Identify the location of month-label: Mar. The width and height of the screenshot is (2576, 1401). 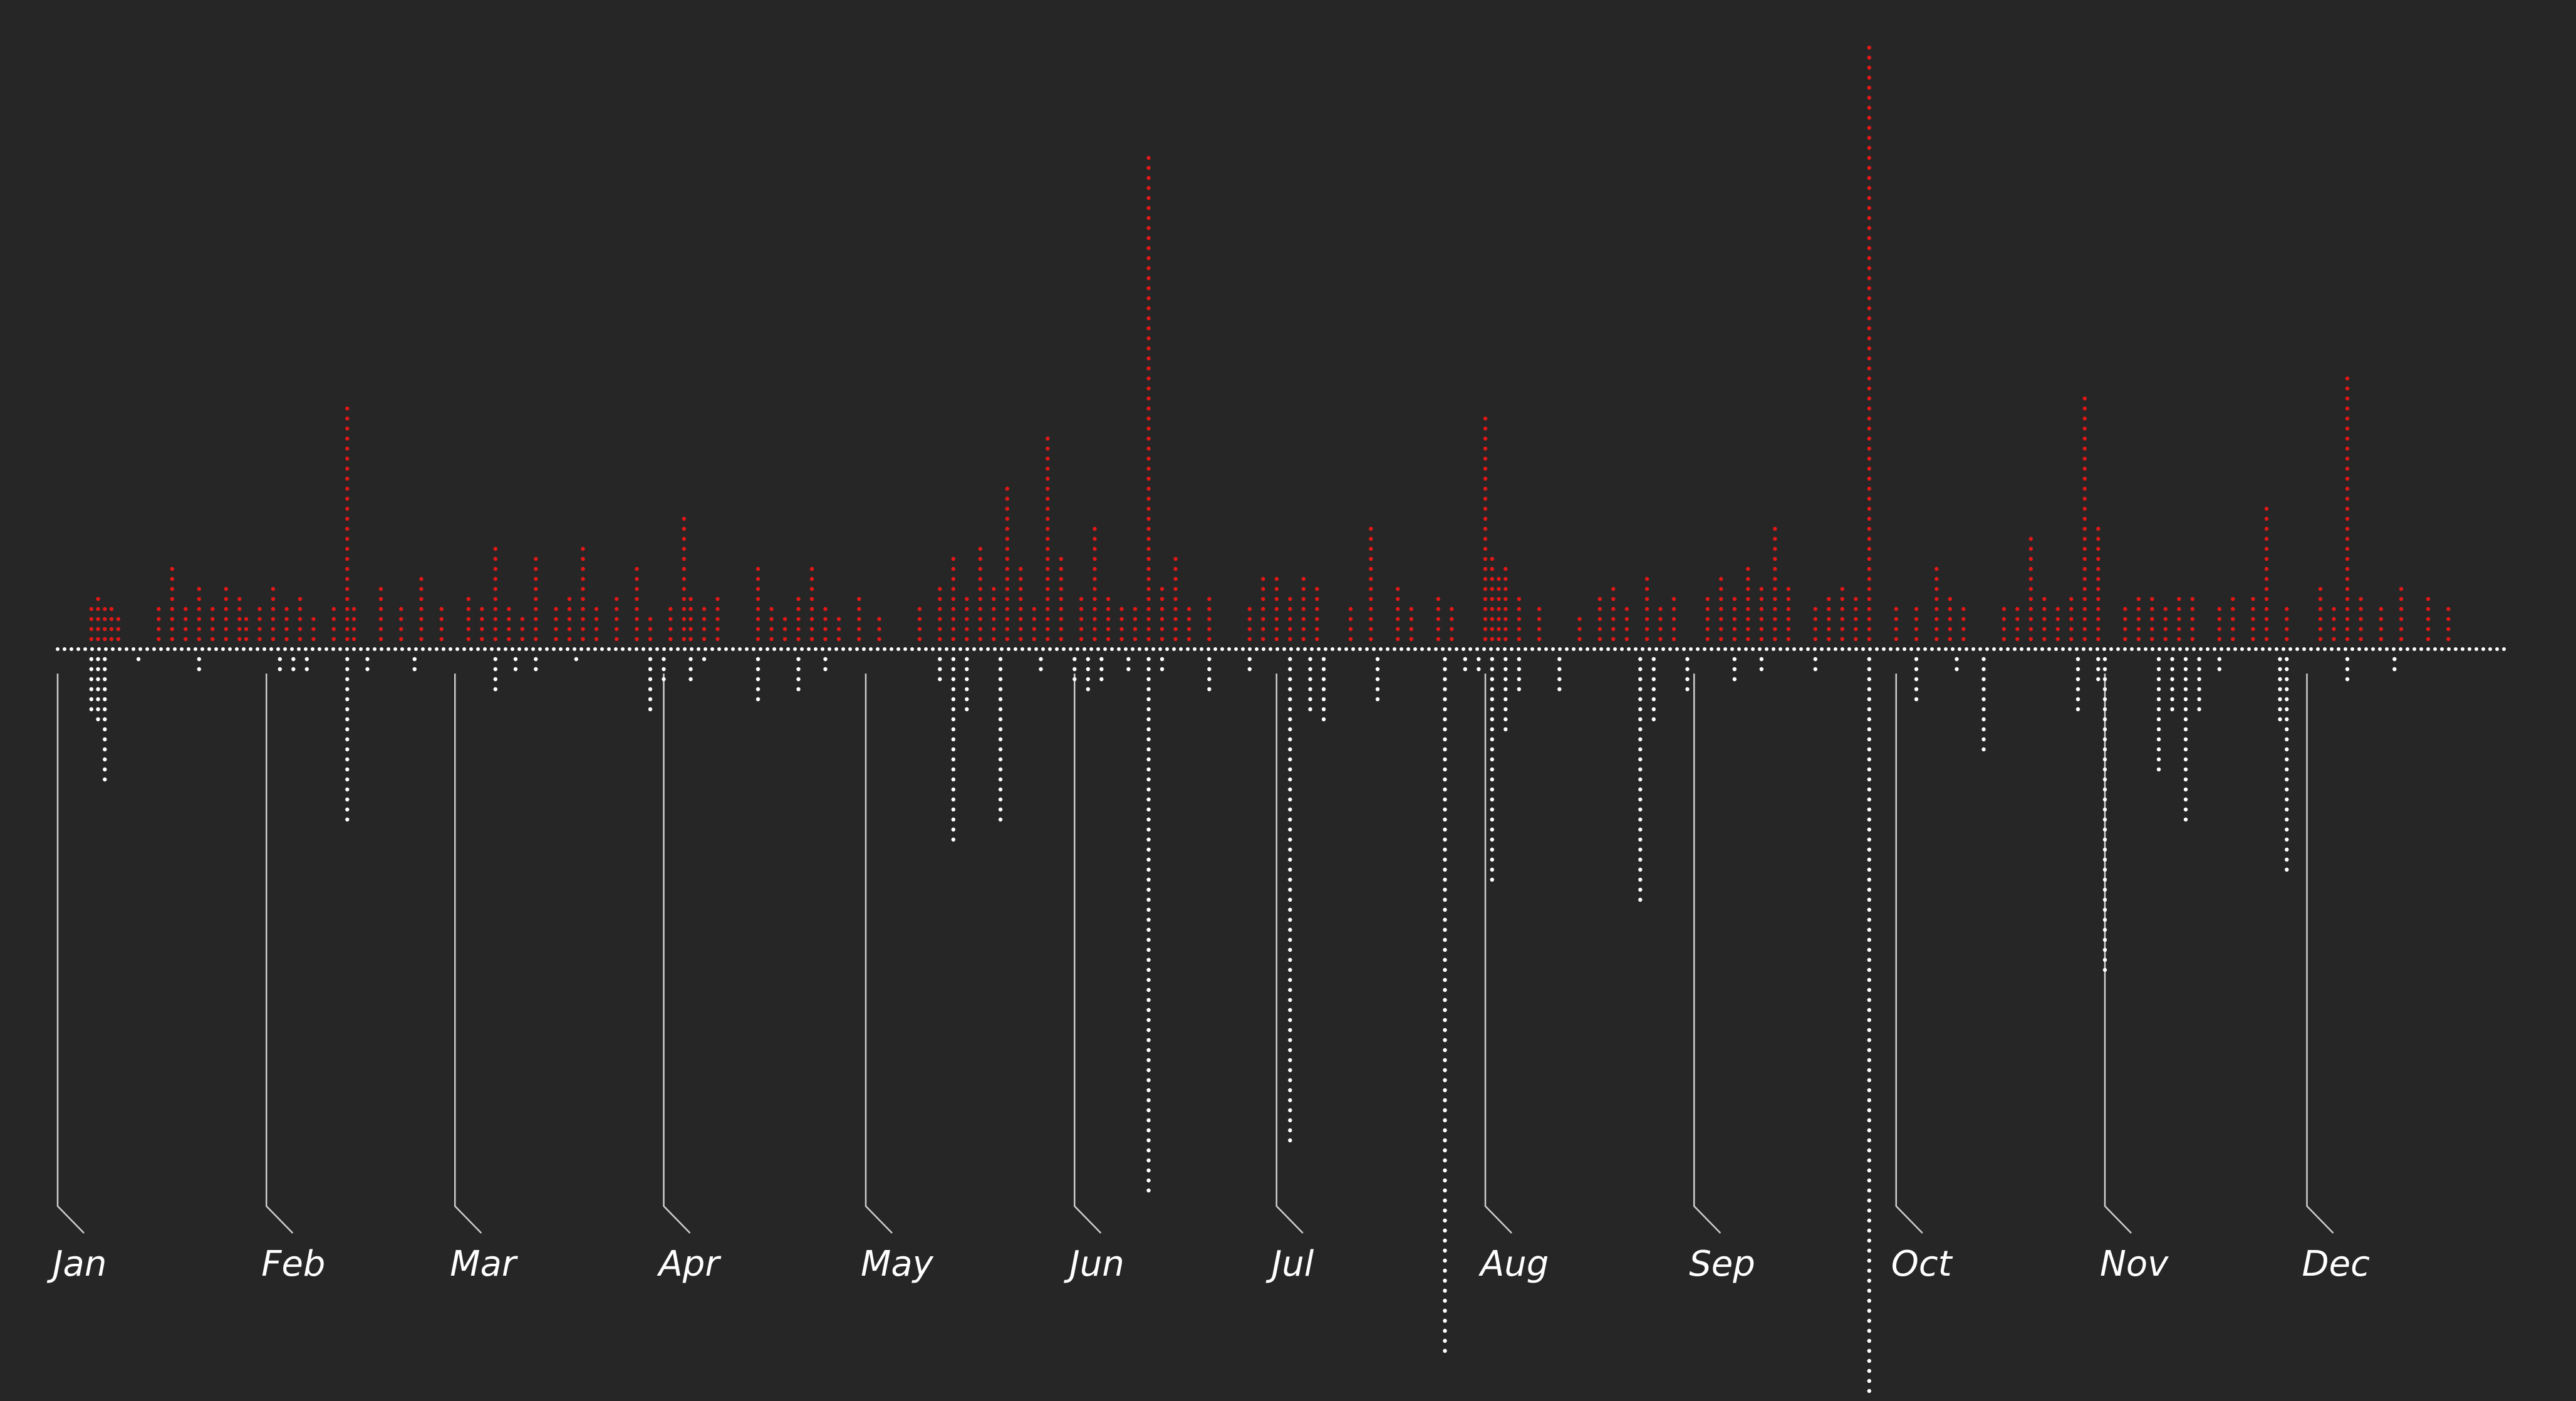
(484, 1264).